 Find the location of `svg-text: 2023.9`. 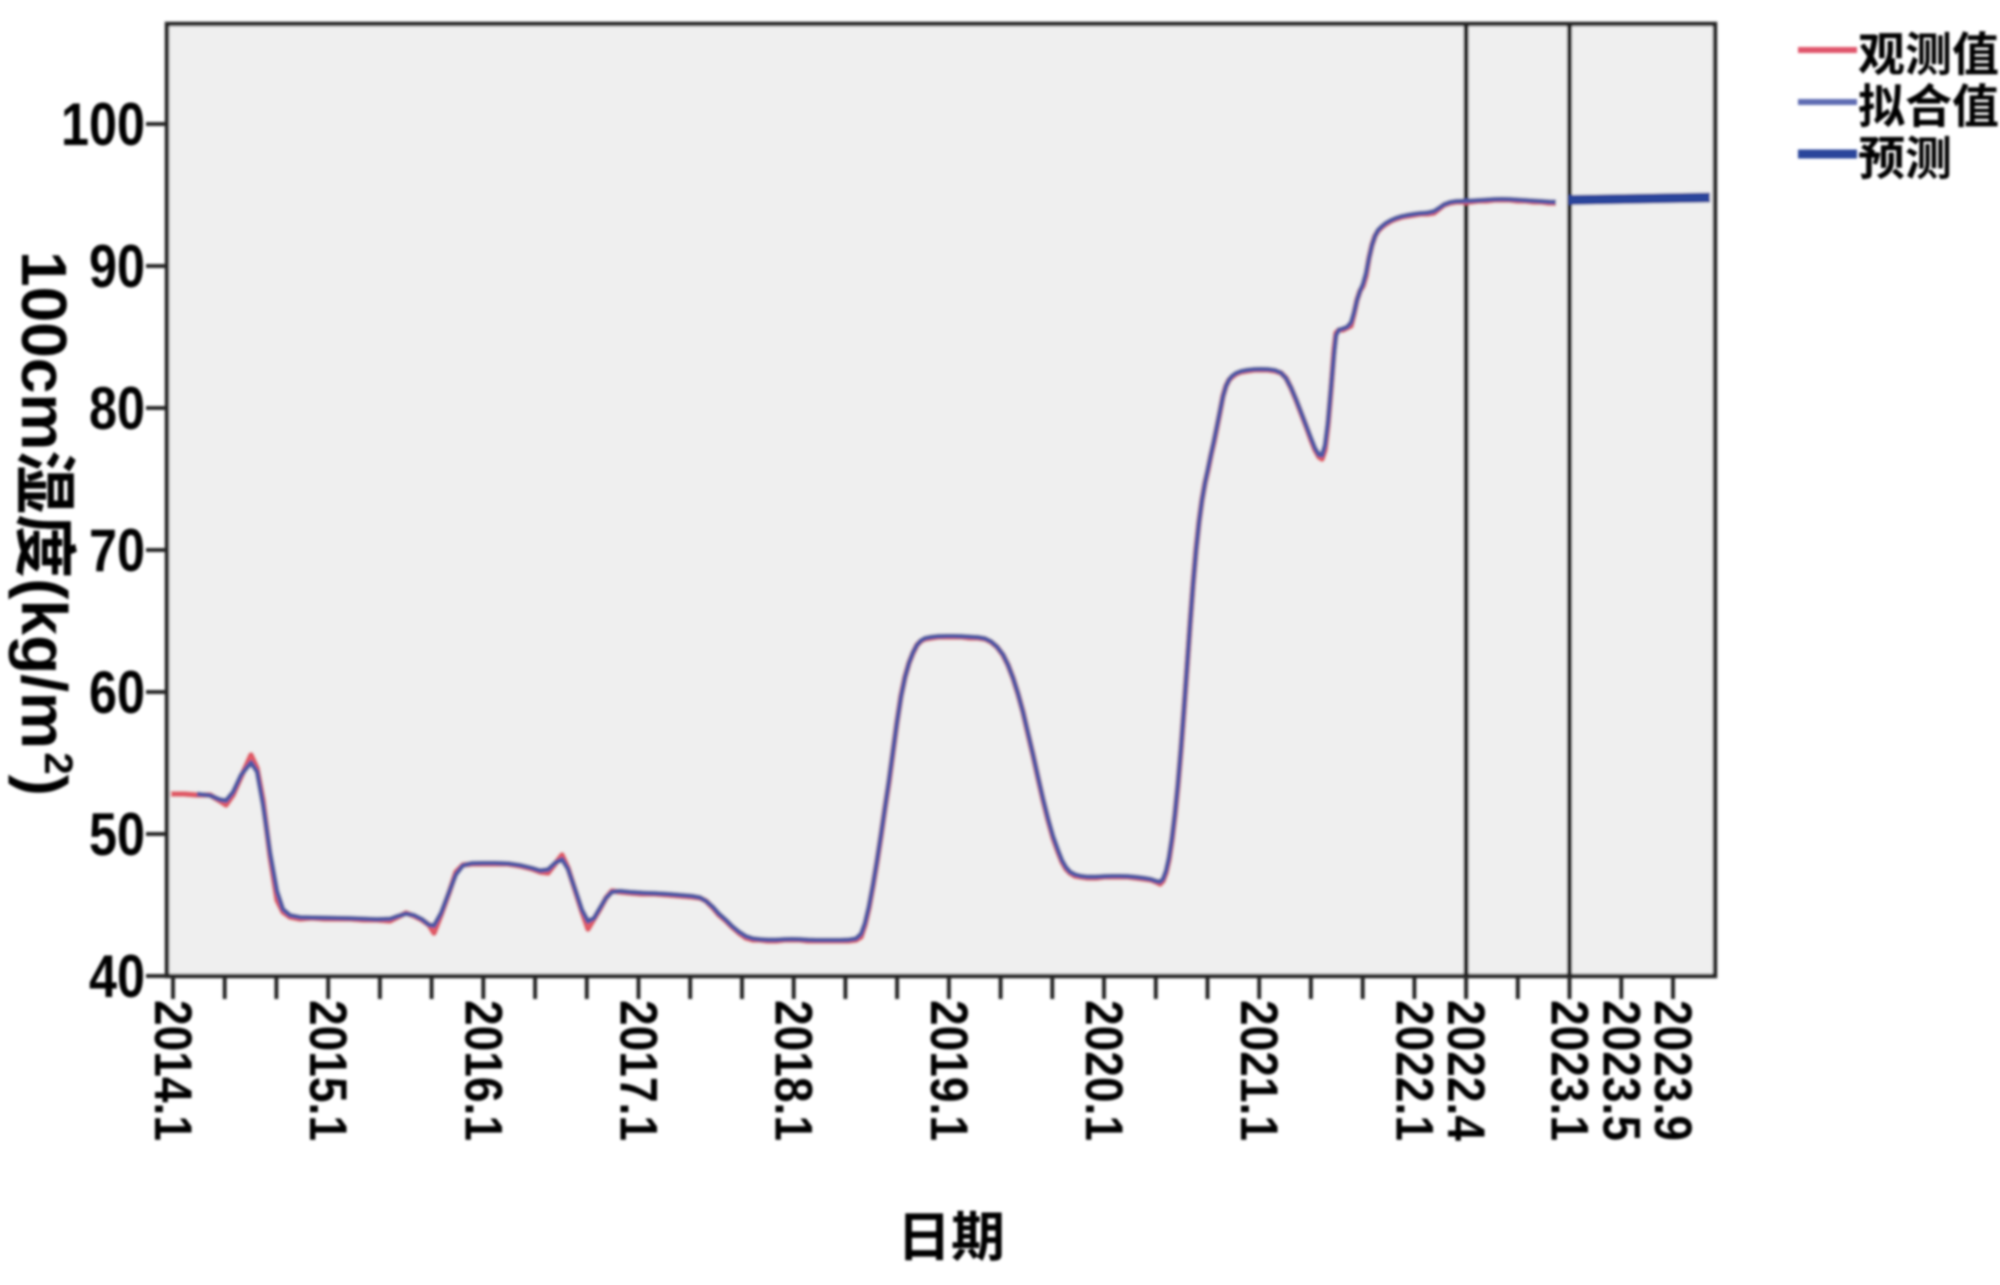

svg-text: 2023.9 is located at coordinates (1672, 1070).